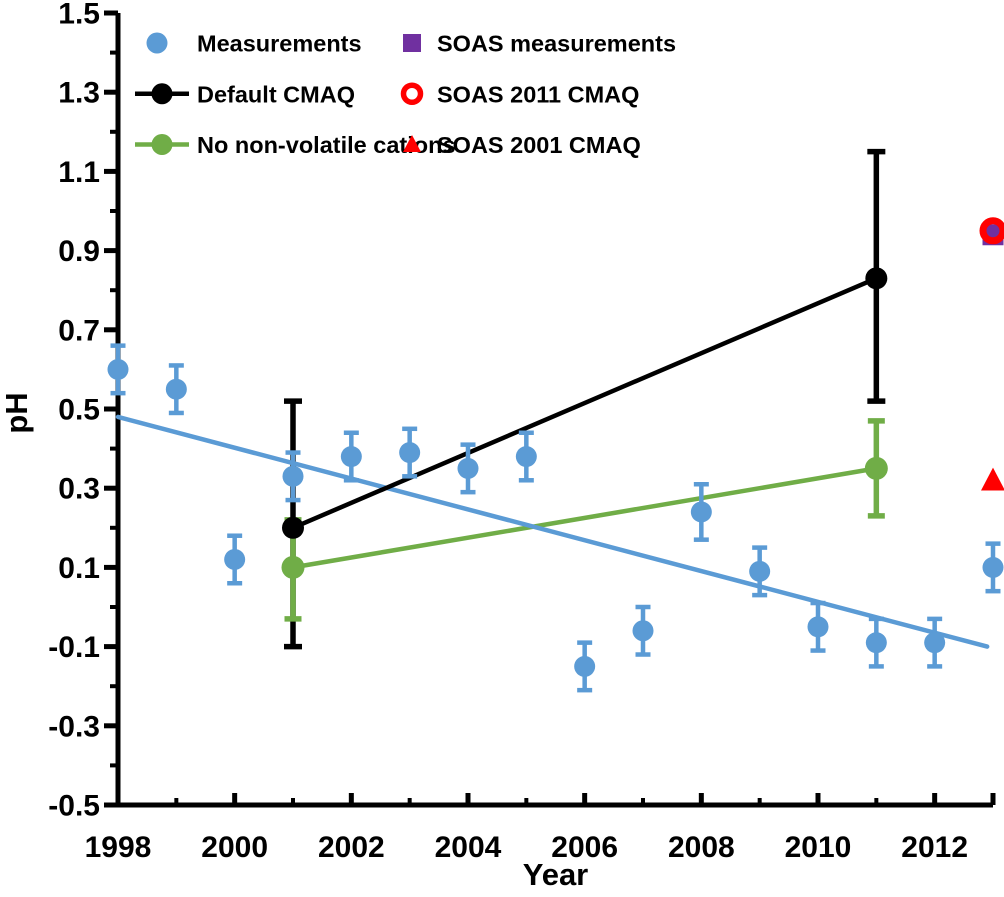  Describe the element at coordinates (556, 874) in the screenshot. I see `x-axis-title: Year` at that location.